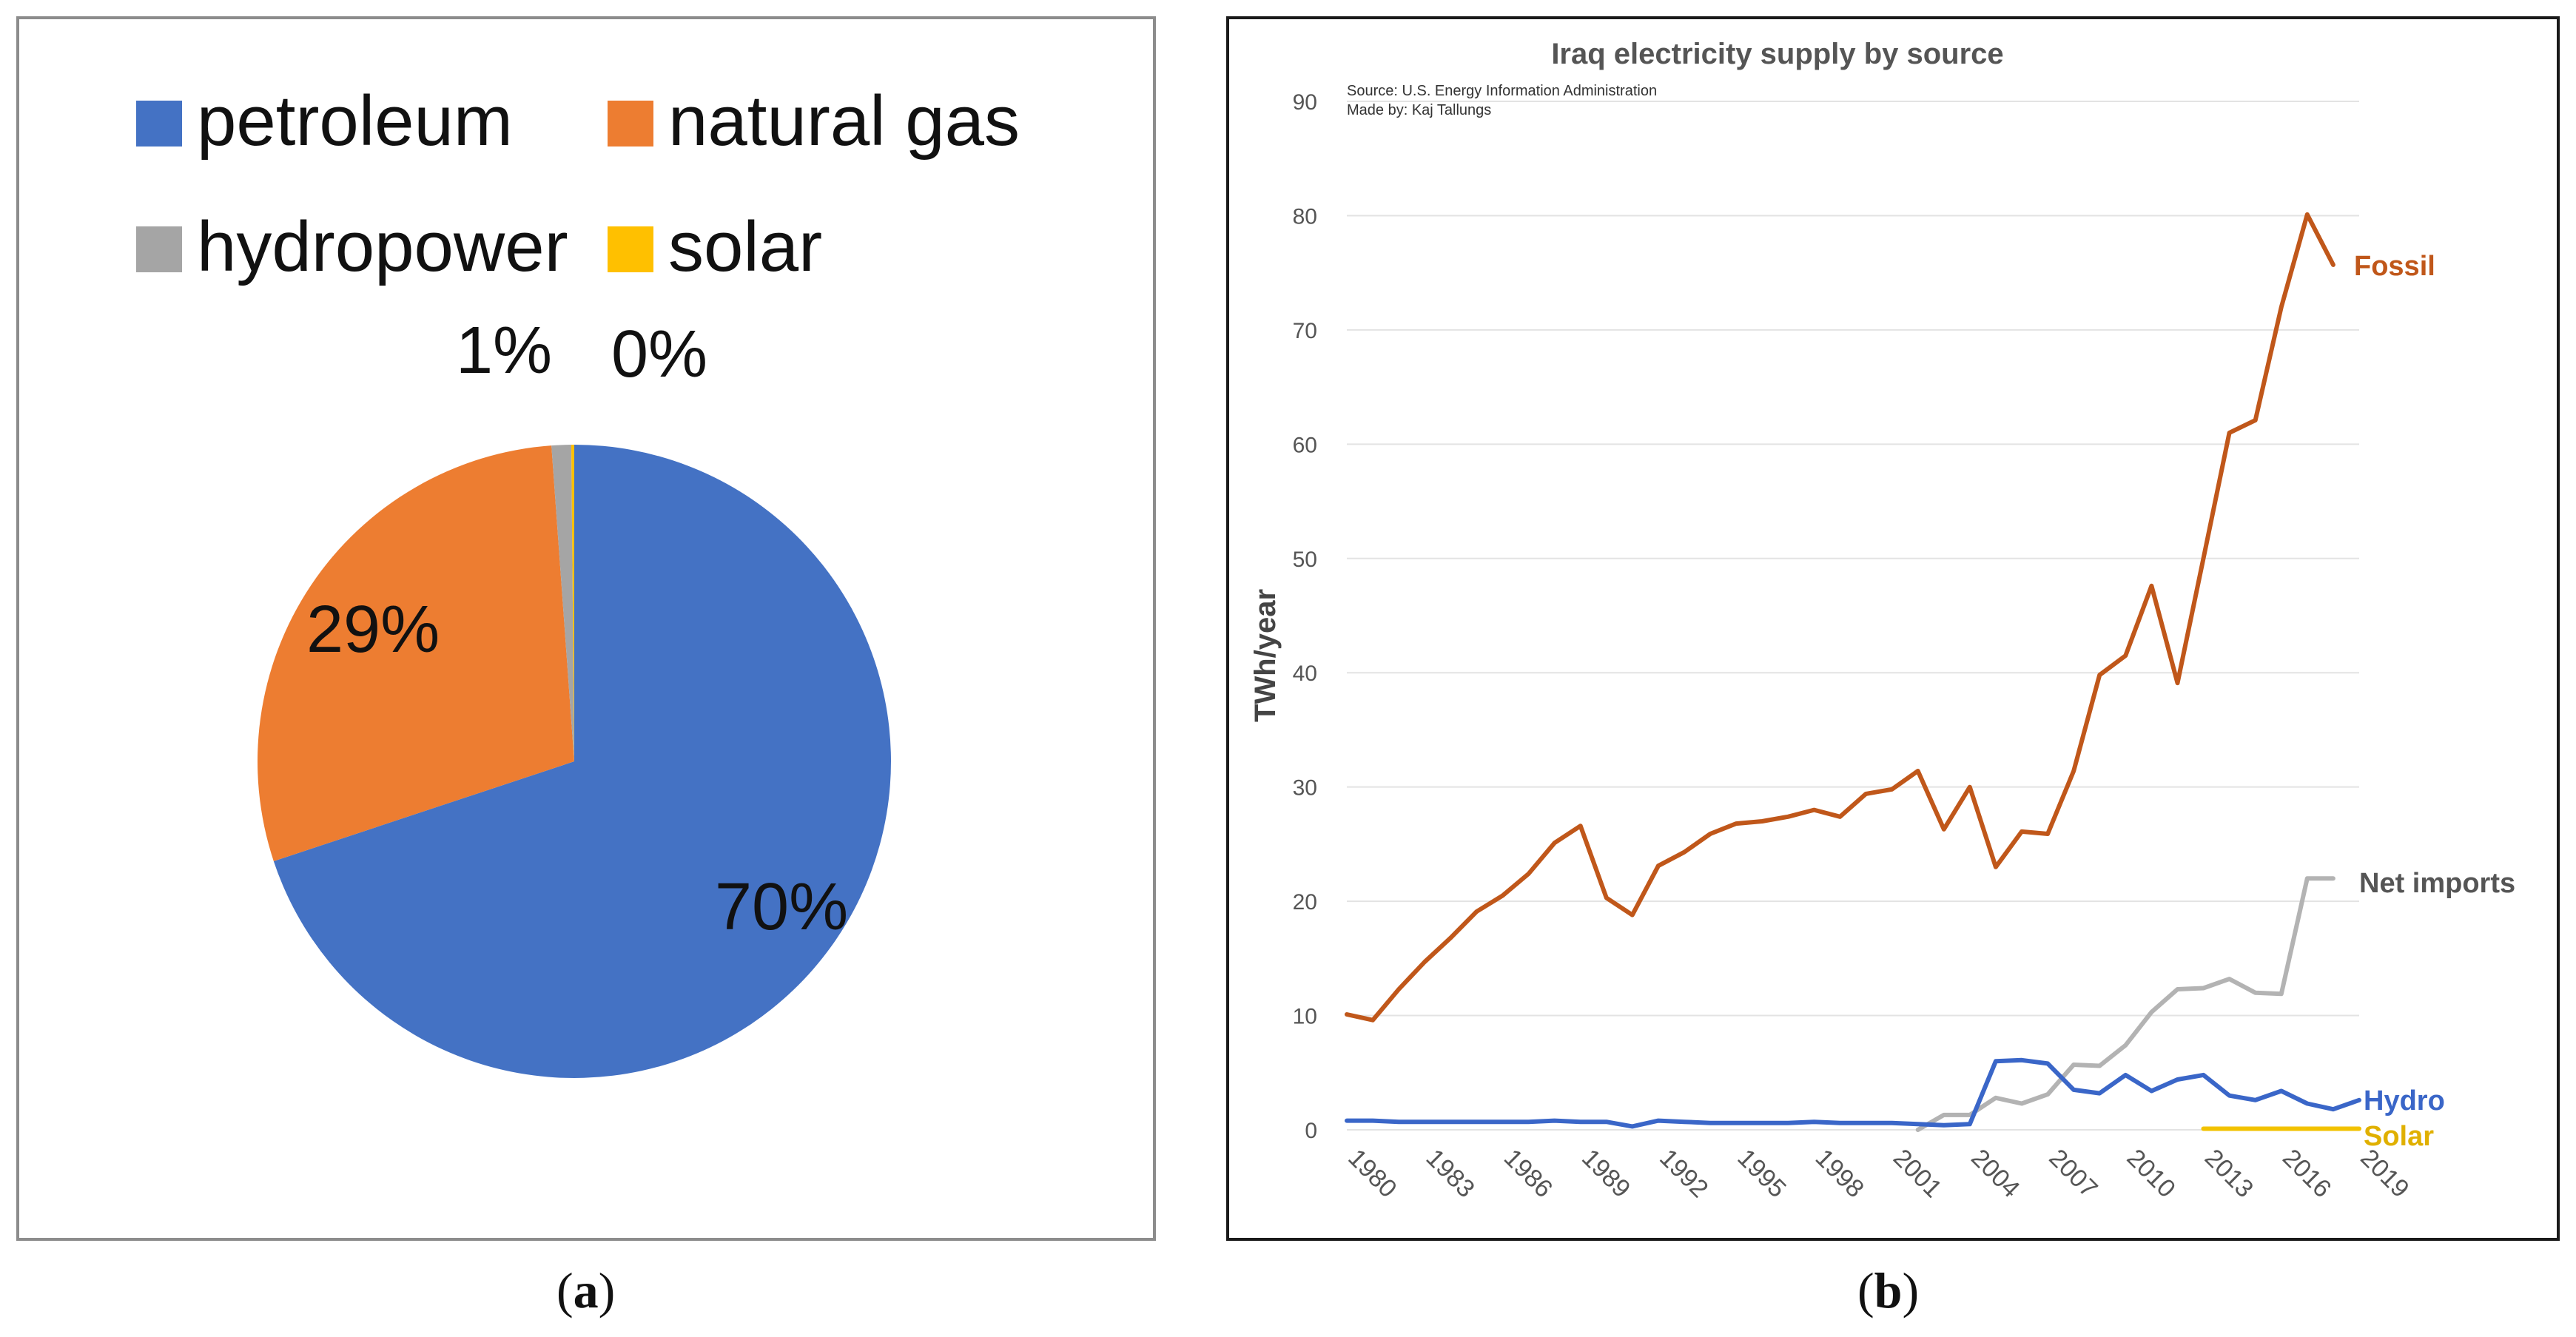  I want to click on series-end-labels: Fossil Net imports Hydro Solar, so click(2434, 702).